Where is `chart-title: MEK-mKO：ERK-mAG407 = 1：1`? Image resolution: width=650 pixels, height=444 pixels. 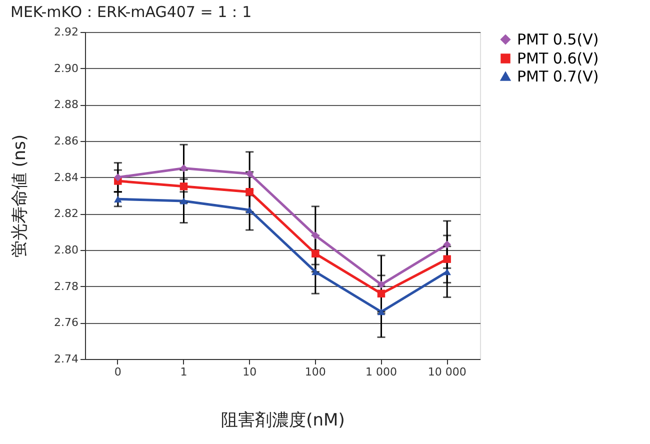 chart-title: MEK-mKO：ERK-mAG407 = 1：1 is located at coordinates (131, 12).